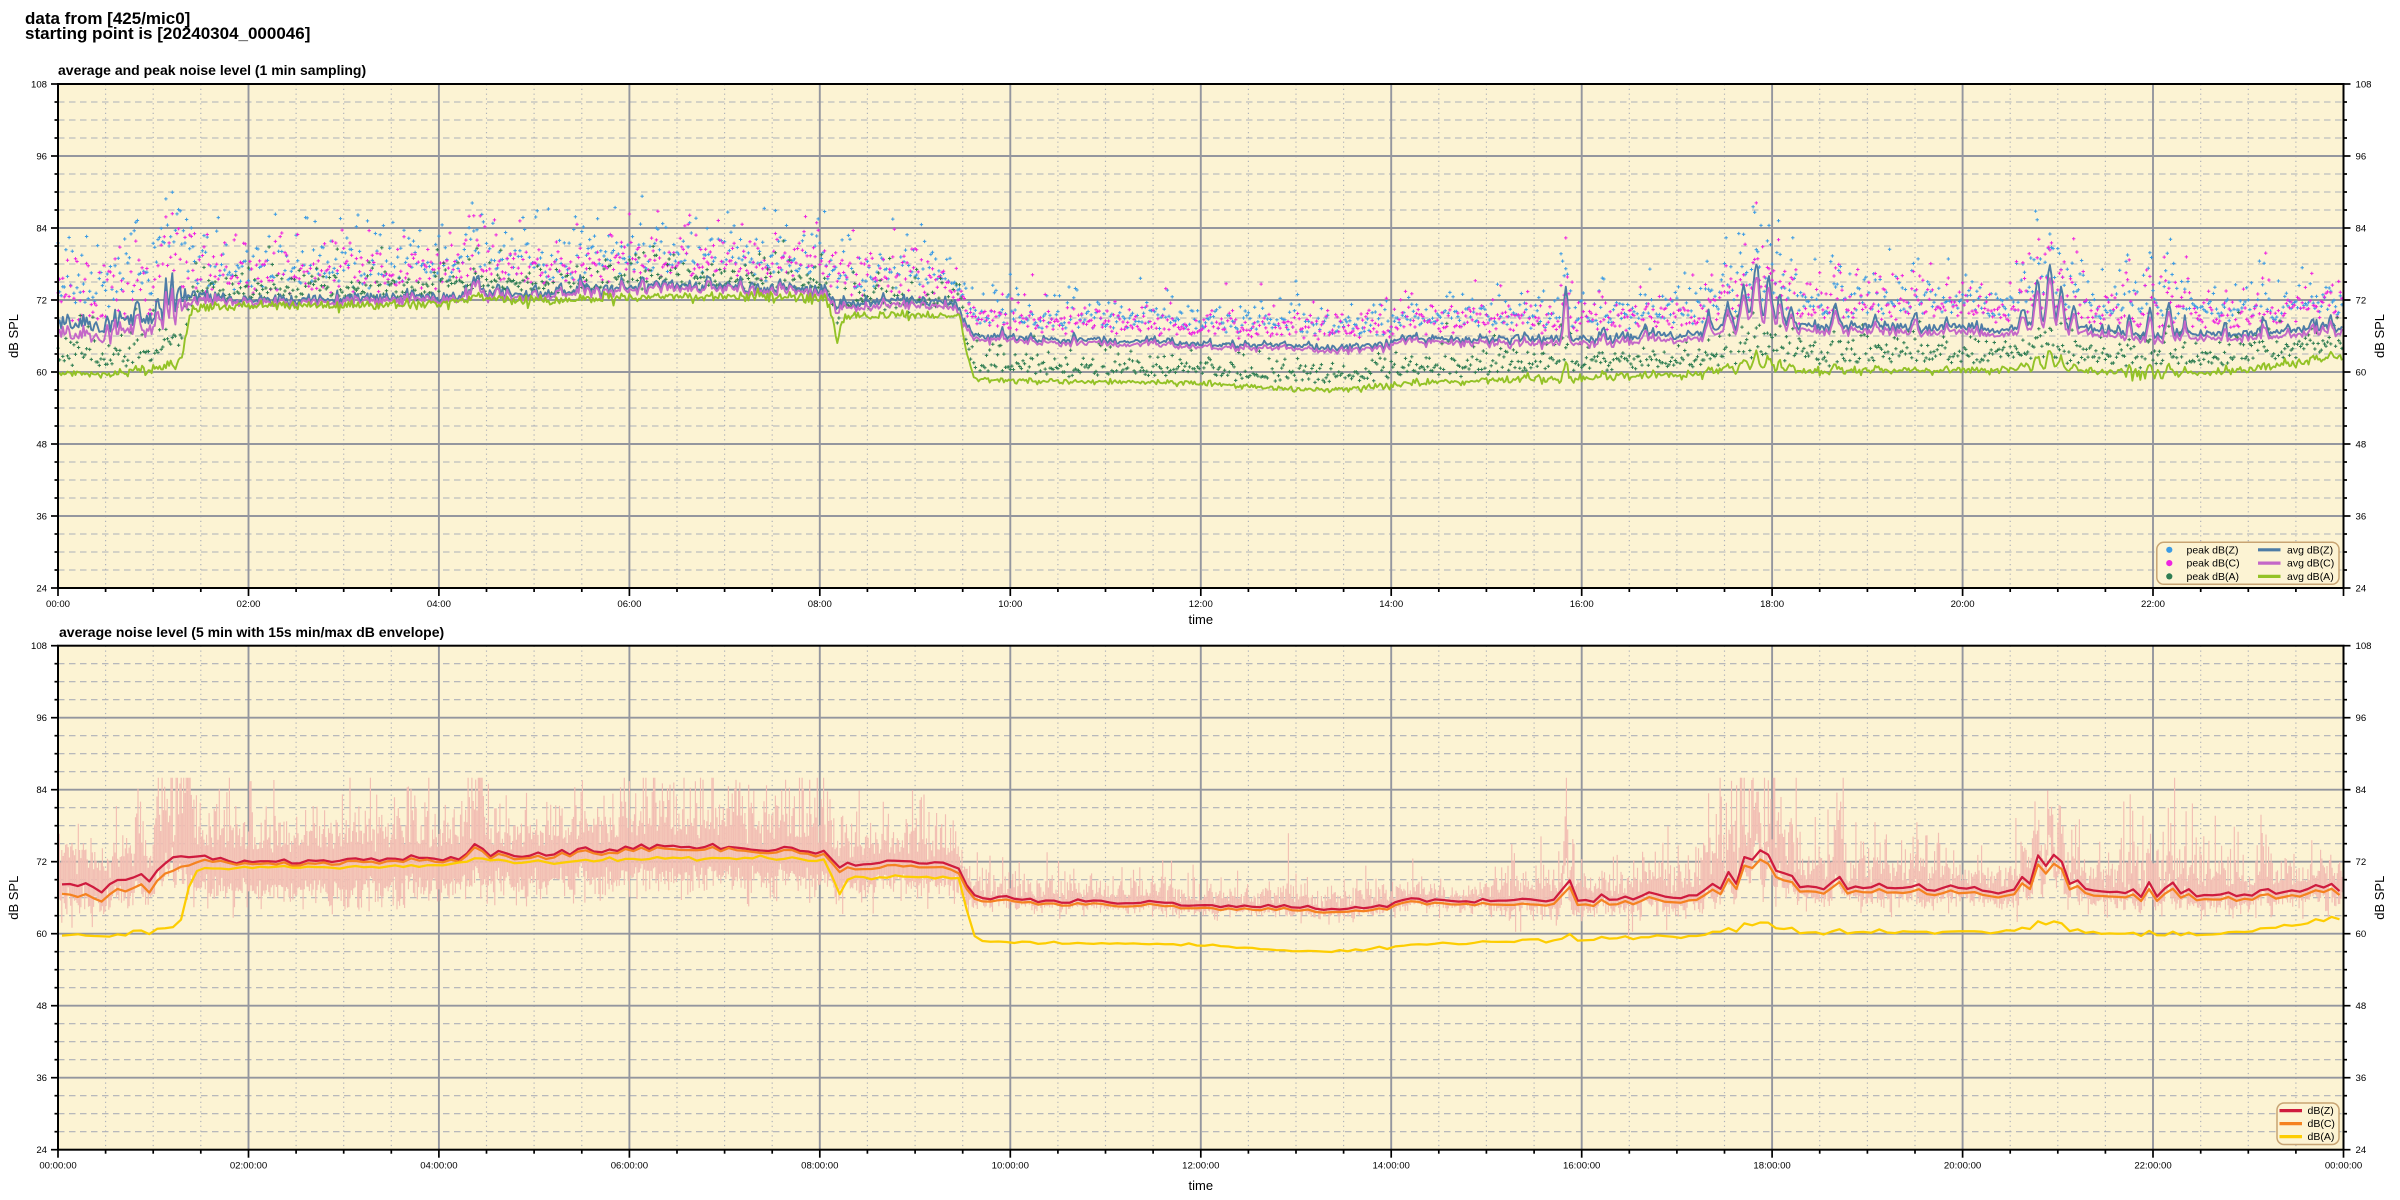 This screenshot has height=1200, width=2400. I want to click on svg-text: 20:00:00, so click(1962, 1166).